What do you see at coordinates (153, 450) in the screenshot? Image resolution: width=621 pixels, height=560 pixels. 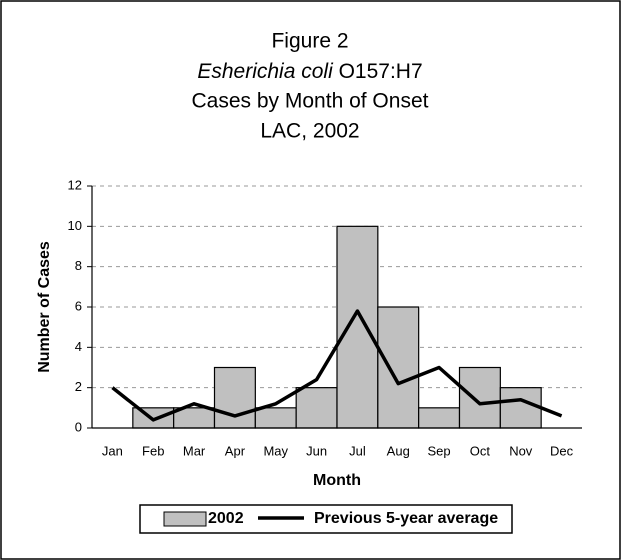 I see `x-tick-label: Feb` at bounding box center [153, 450].